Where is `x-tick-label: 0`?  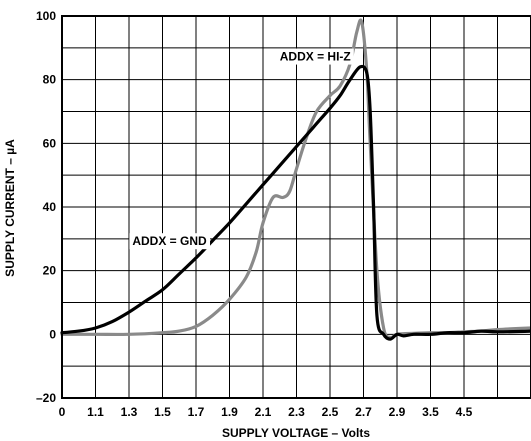
x-tick-label: 0 is located at coordinates (62, 412).